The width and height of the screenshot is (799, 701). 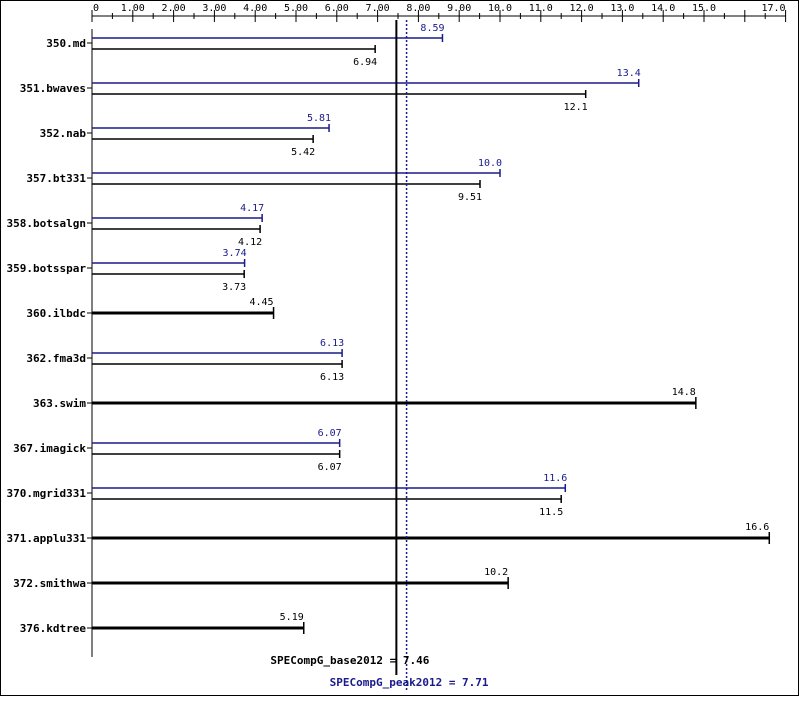 I want to click on base-value-label: 12.1, so click(x=576, y=107).